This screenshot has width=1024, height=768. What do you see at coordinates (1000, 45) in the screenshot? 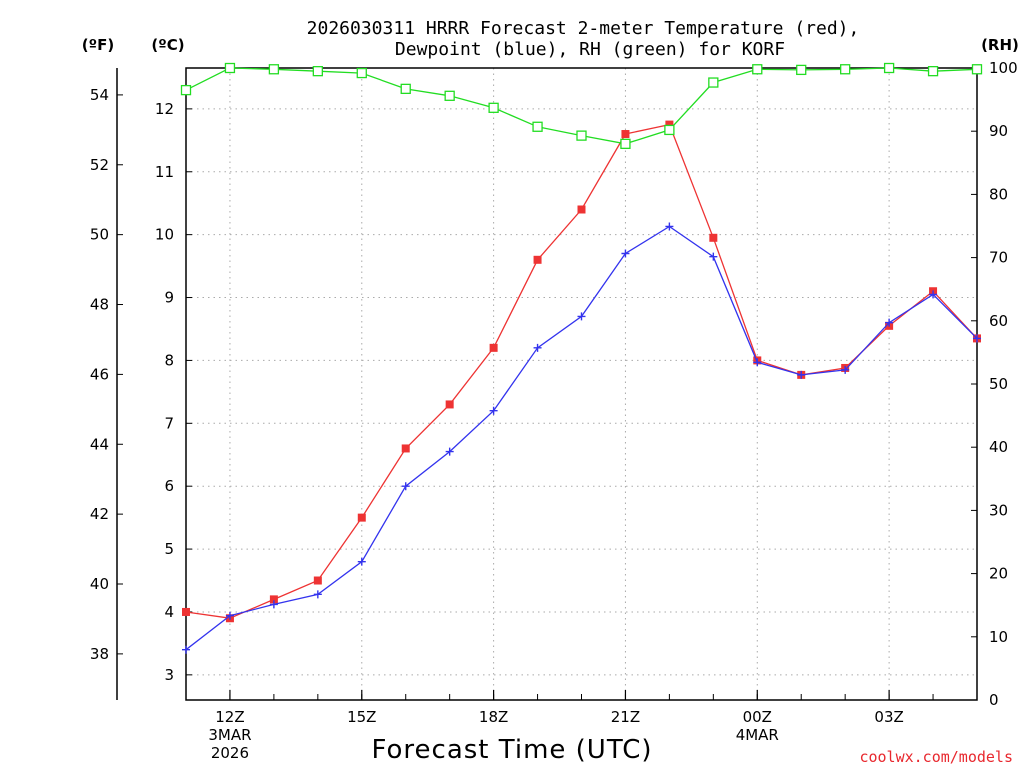
I see `rh-unit-label: (RH)` at bounding box center [1000, 45].